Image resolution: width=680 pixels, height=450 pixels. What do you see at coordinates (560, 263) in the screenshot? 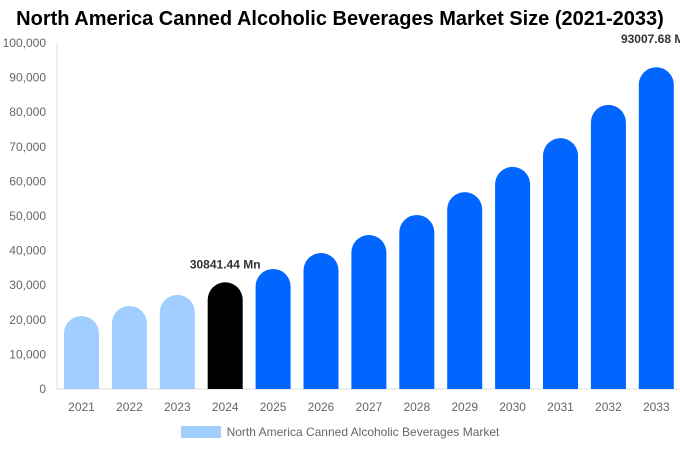
I see `bar-2031` at bounding box center [560, 263].